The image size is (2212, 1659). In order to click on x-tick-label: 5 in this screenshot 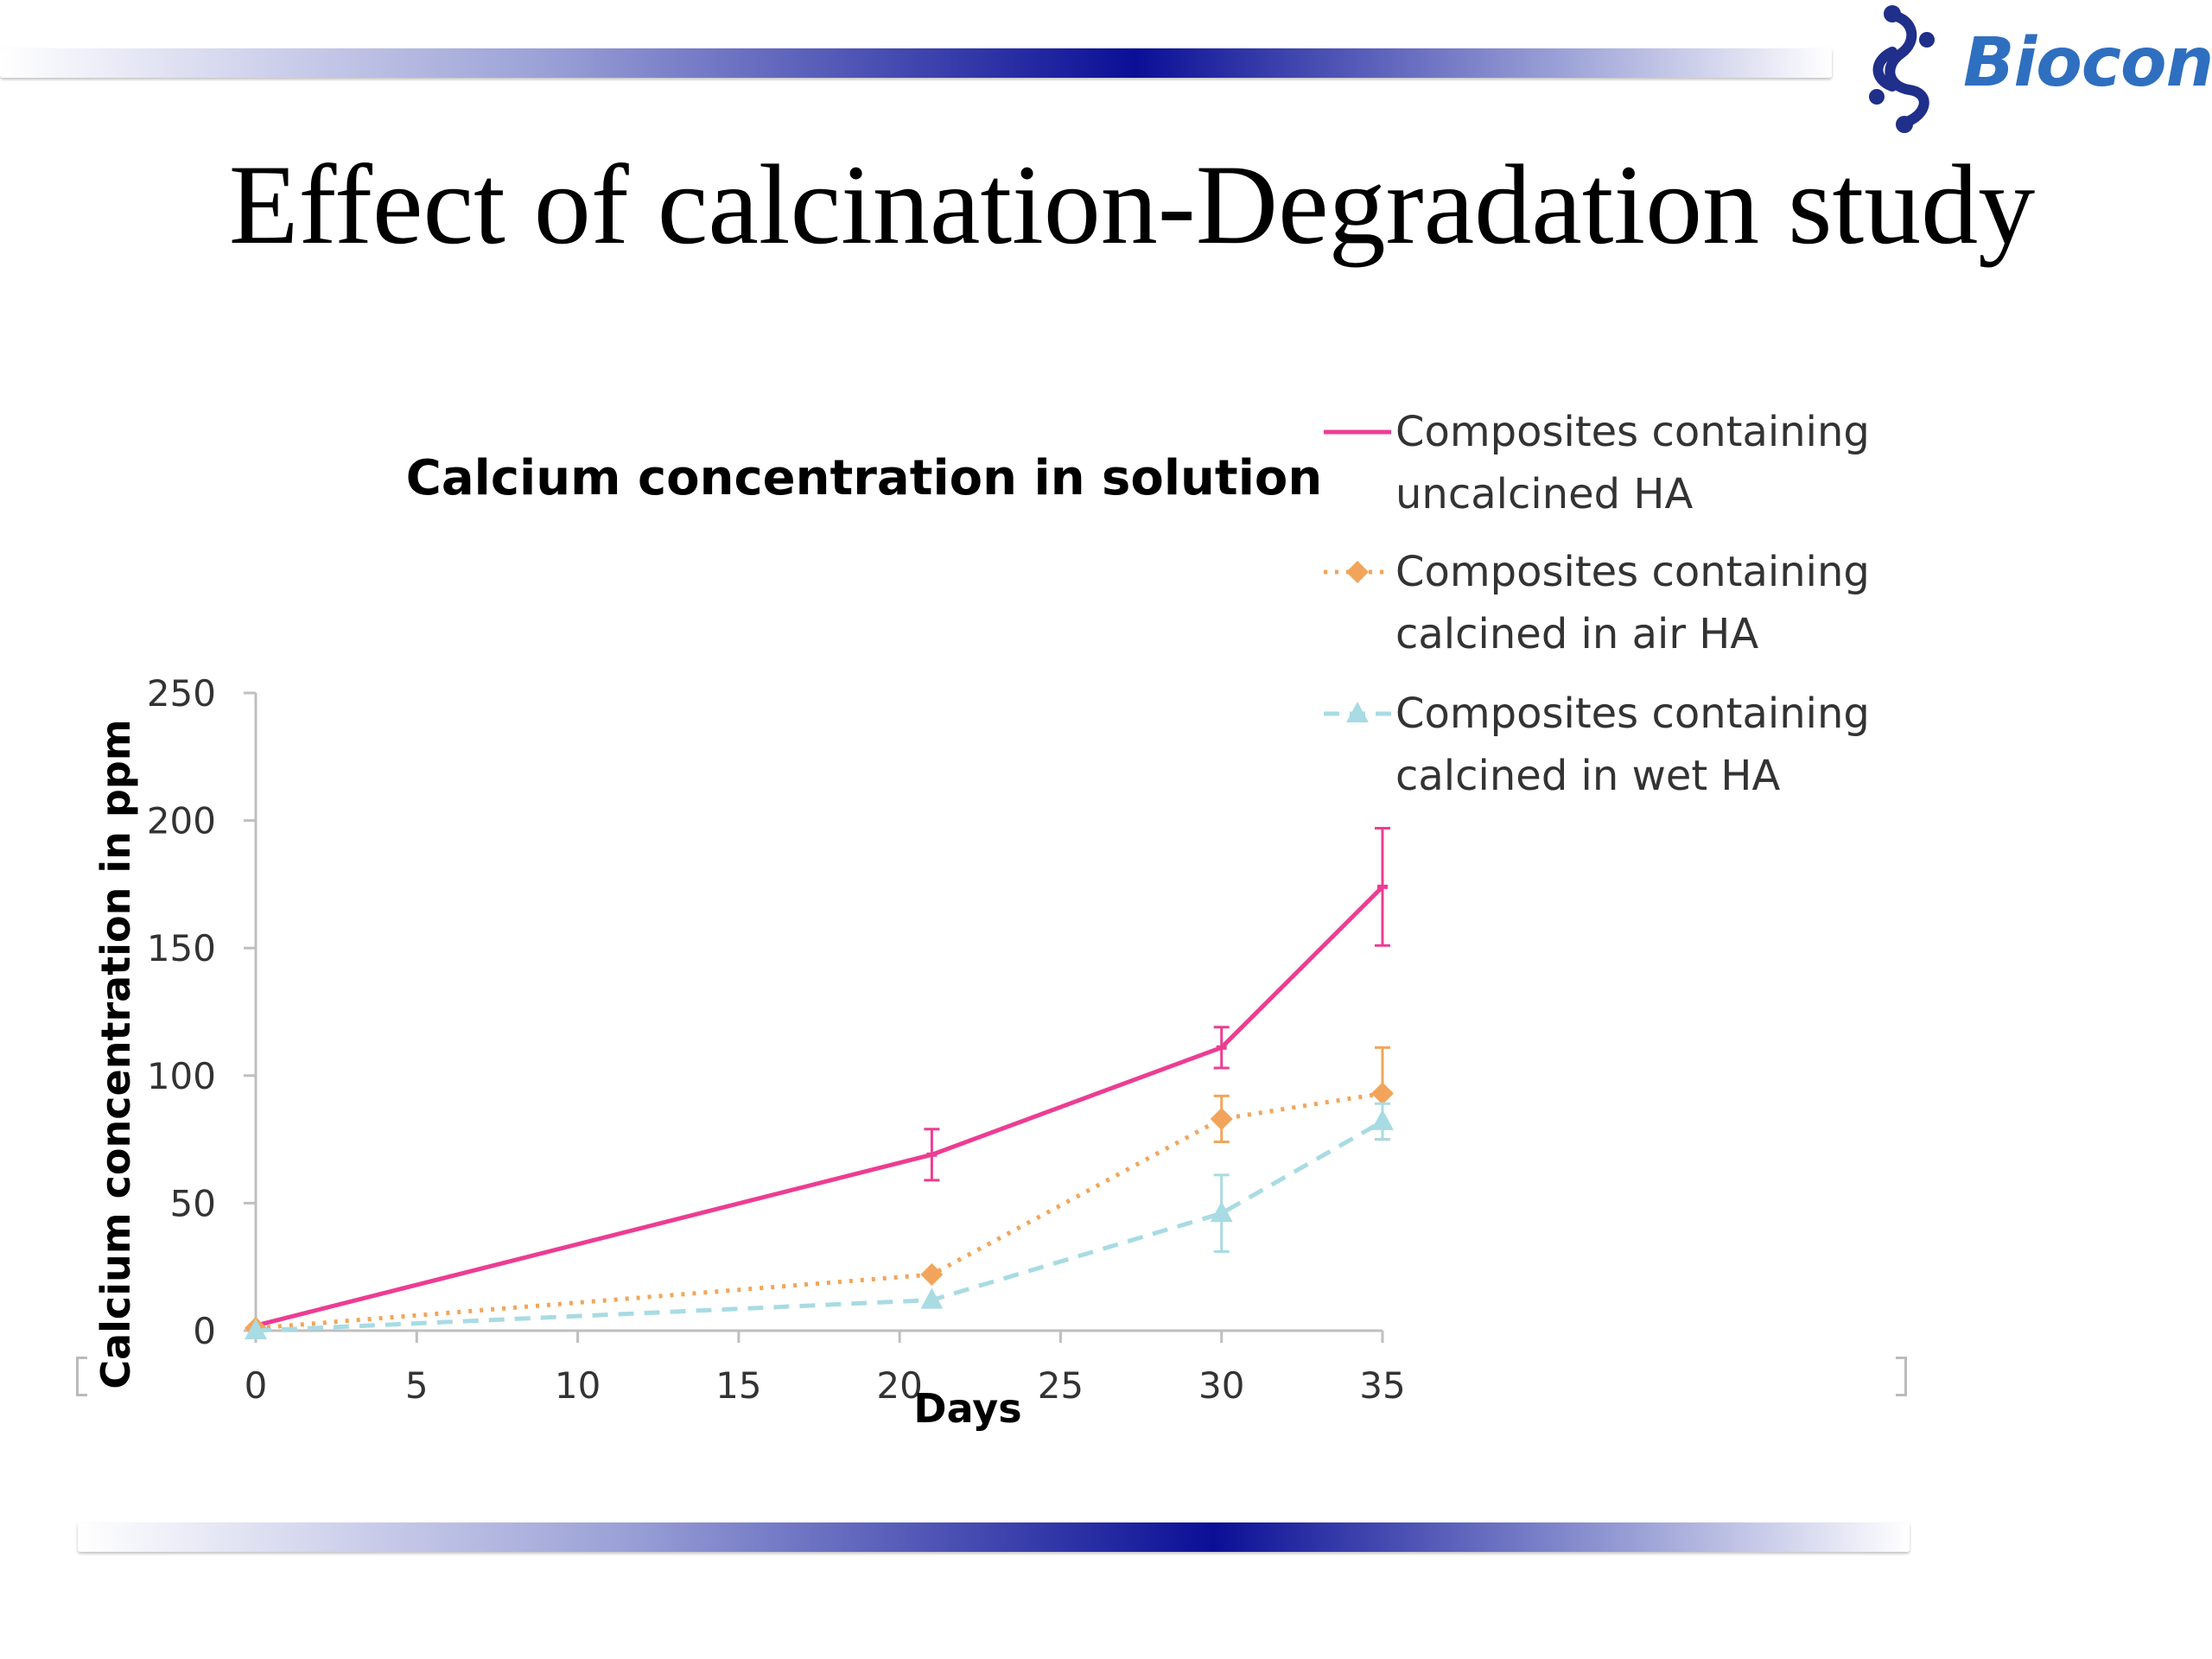, I will do `click(417, 1385)`.